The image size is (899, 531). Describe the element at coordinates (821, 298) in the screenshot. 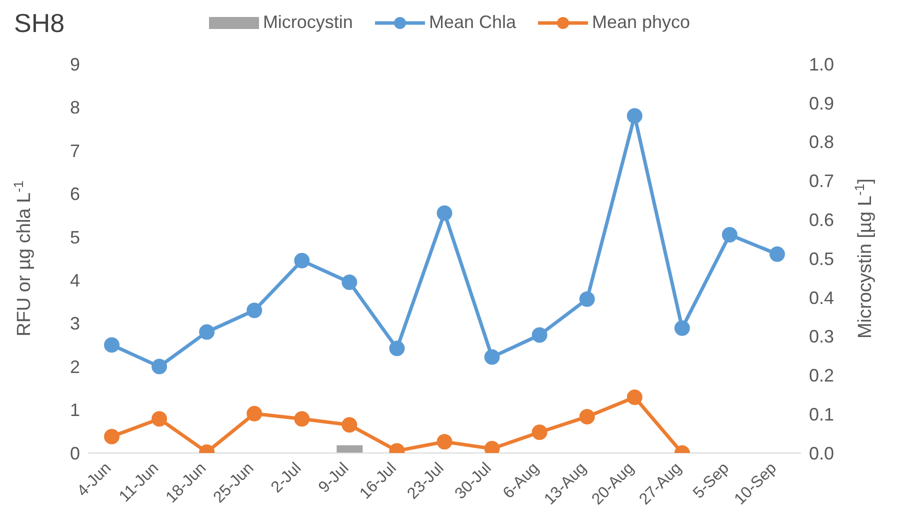

I see `y2-tick-label: 0.4` at that location.